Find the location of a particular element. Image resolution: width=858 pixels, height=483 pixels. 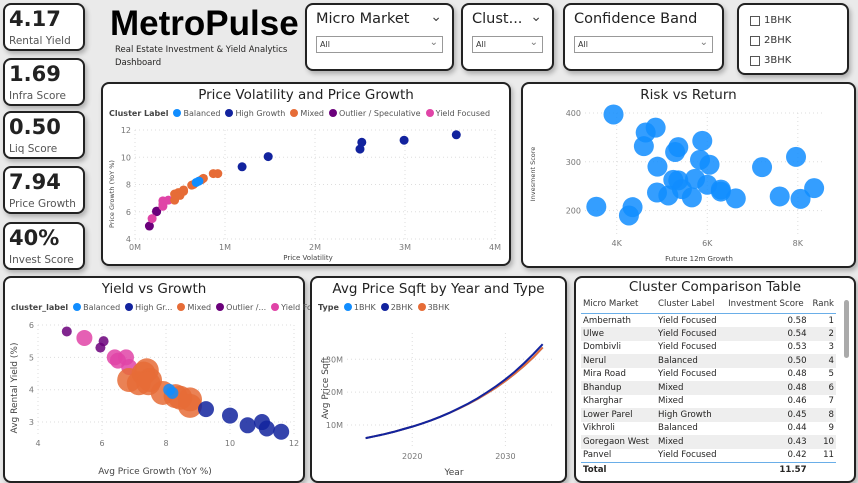

column-header: Investment Score is located at coordinates (766, 305).